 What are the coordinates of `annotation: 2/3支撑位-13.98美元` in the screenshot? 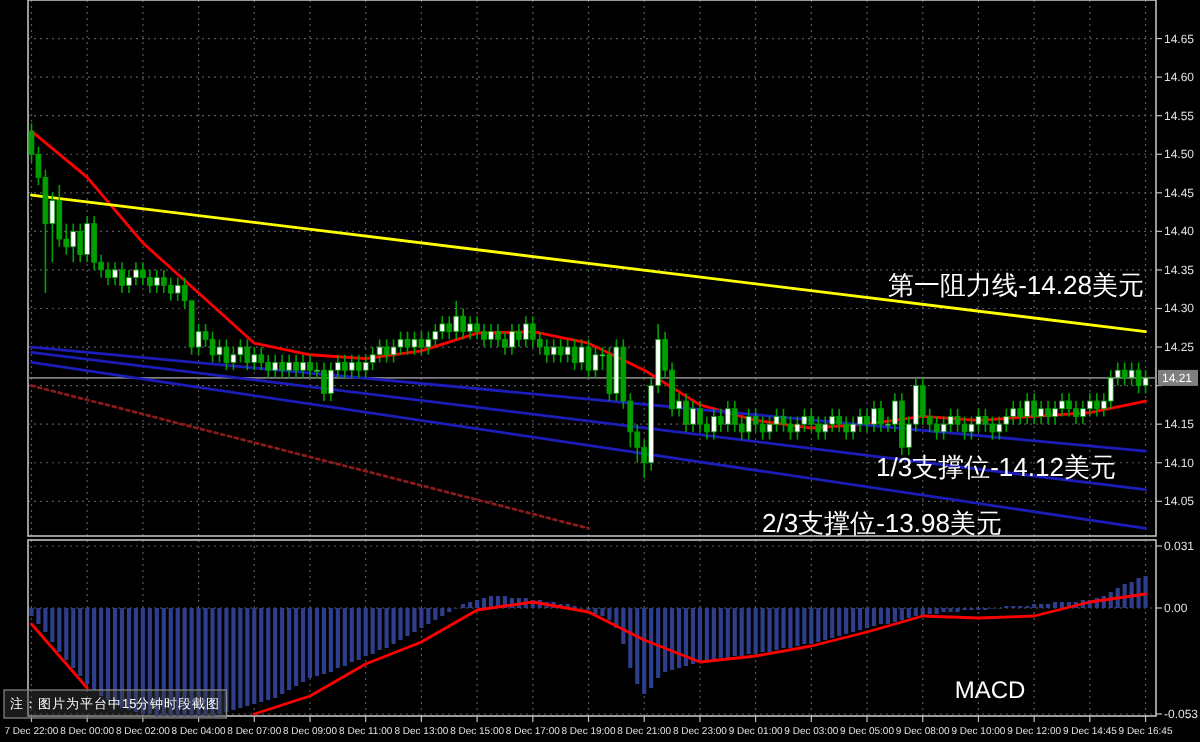 It's located at (882, 523).